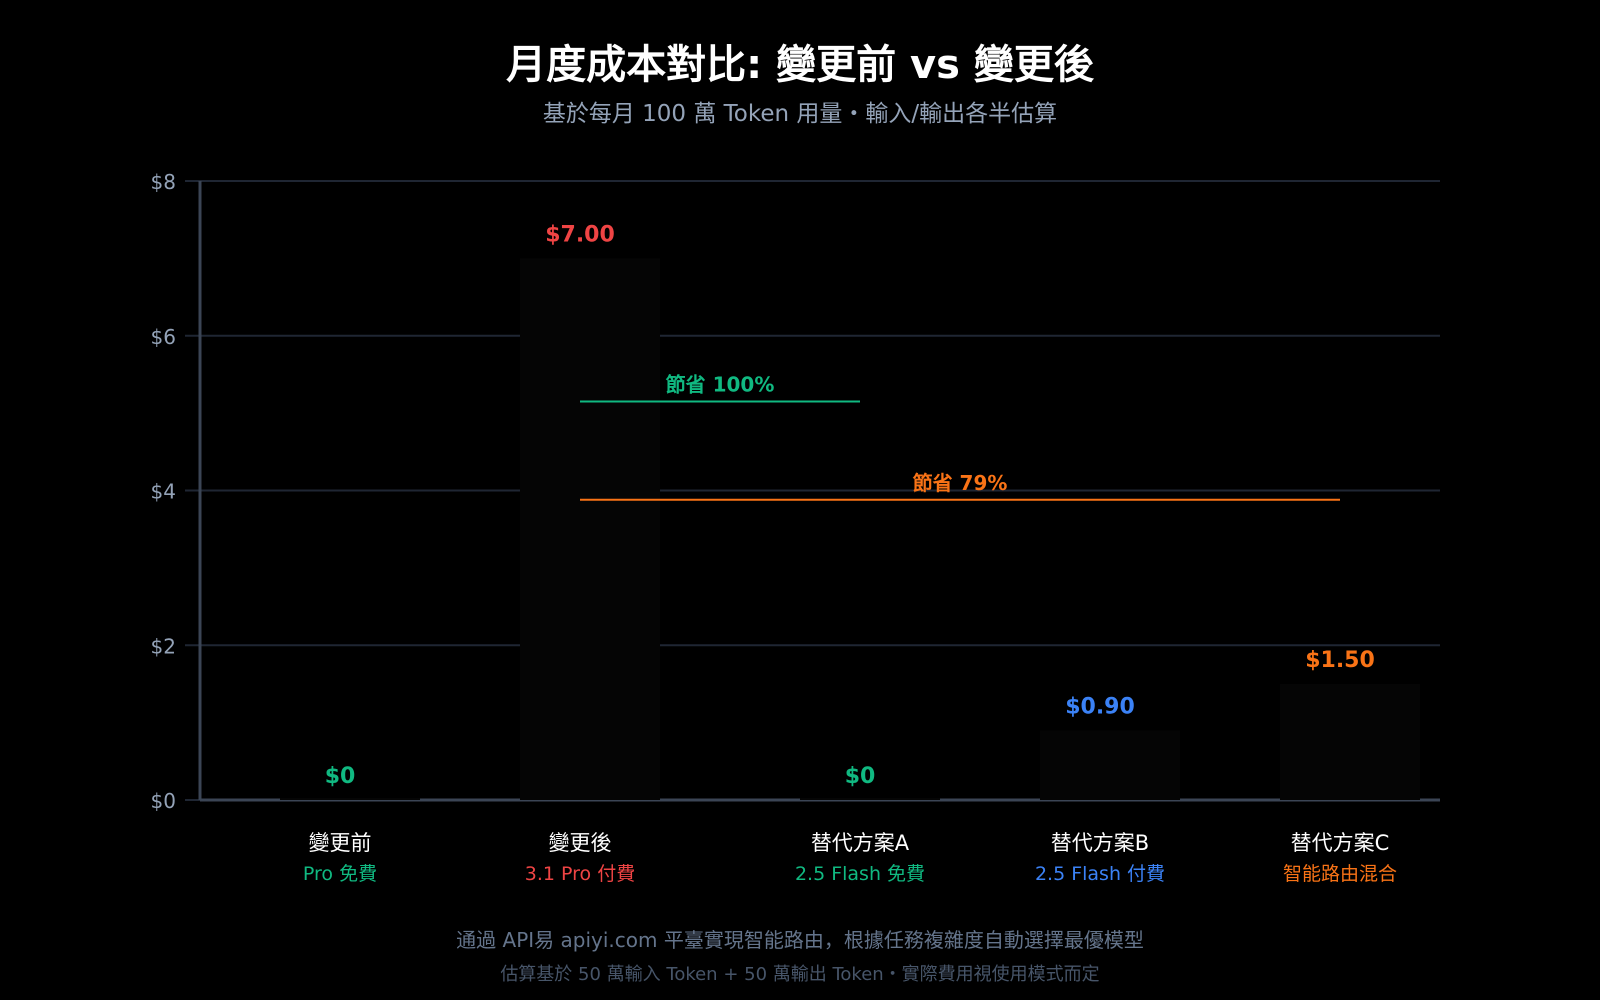 This screenshot has height=1000, width=1600. Describe the element at coordinates (163, 646) in the screenshot. I see `y-tick-label: $2` at that location.